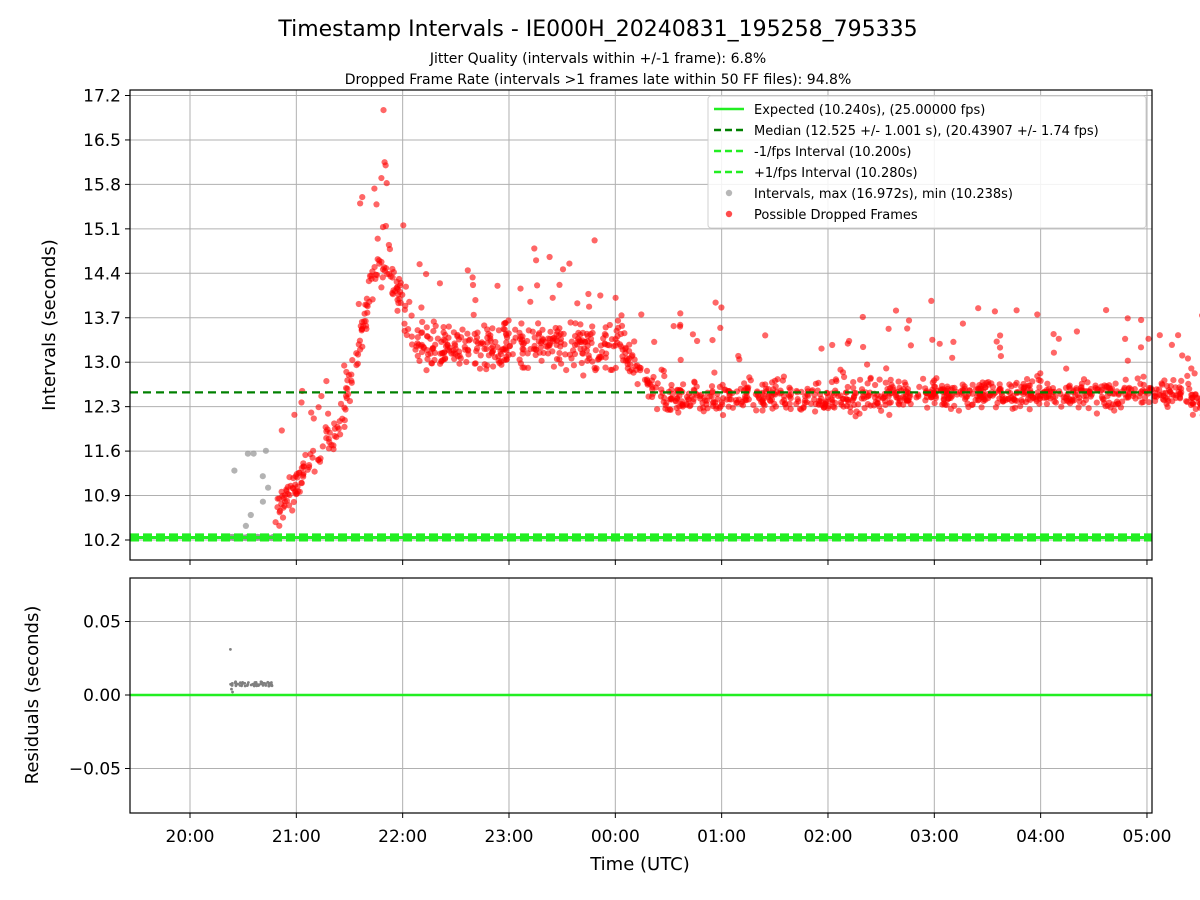  What do you see at coordinates (102, 497) in the screenshot?
I see `y-tick-label: 10.9` at bounding box center [102, 497].